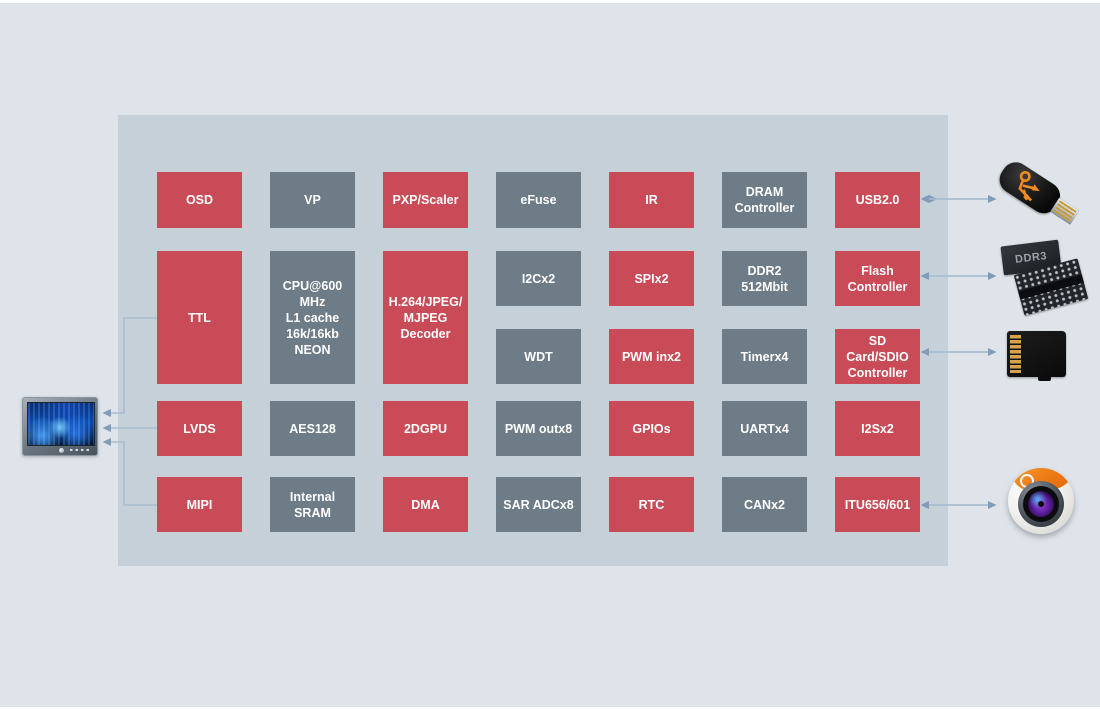  I want to click on block-rtc: RTC, so click(651, 504).